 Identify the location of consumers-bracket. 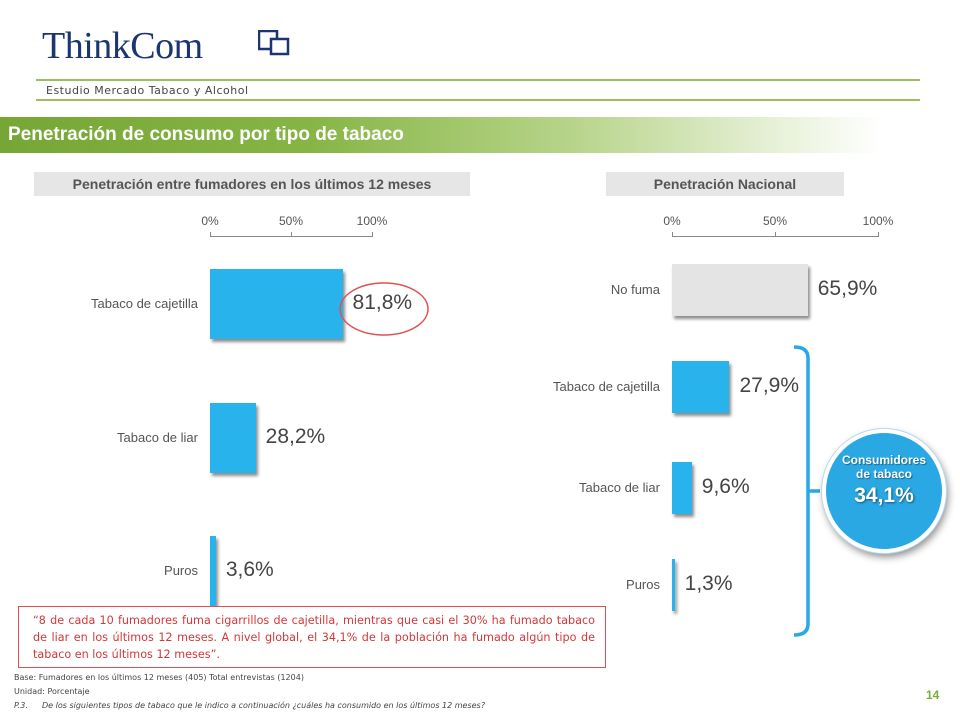
(806, 491).